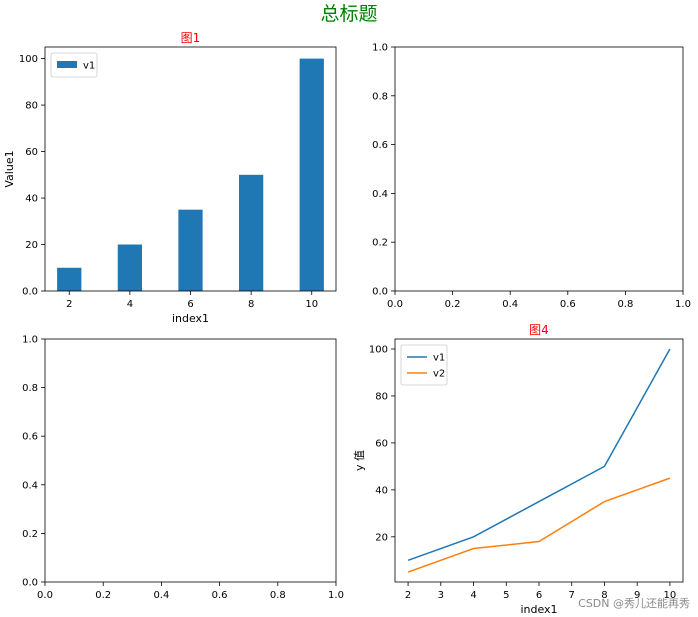 This screenshot has height=617, width=698. I want to click on watermark: CSDN @秀儿还能再秀, so click(634, 603).